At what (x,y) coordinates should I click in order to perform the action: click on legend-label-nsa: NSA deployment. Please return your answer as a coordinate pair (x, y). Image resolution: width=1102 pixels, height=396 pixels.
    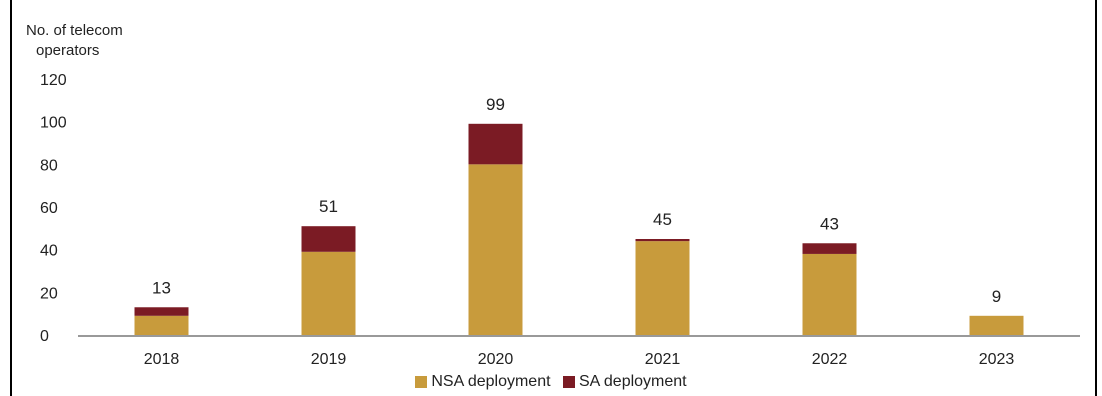
    Looking at the image, I should click on (491, 381).